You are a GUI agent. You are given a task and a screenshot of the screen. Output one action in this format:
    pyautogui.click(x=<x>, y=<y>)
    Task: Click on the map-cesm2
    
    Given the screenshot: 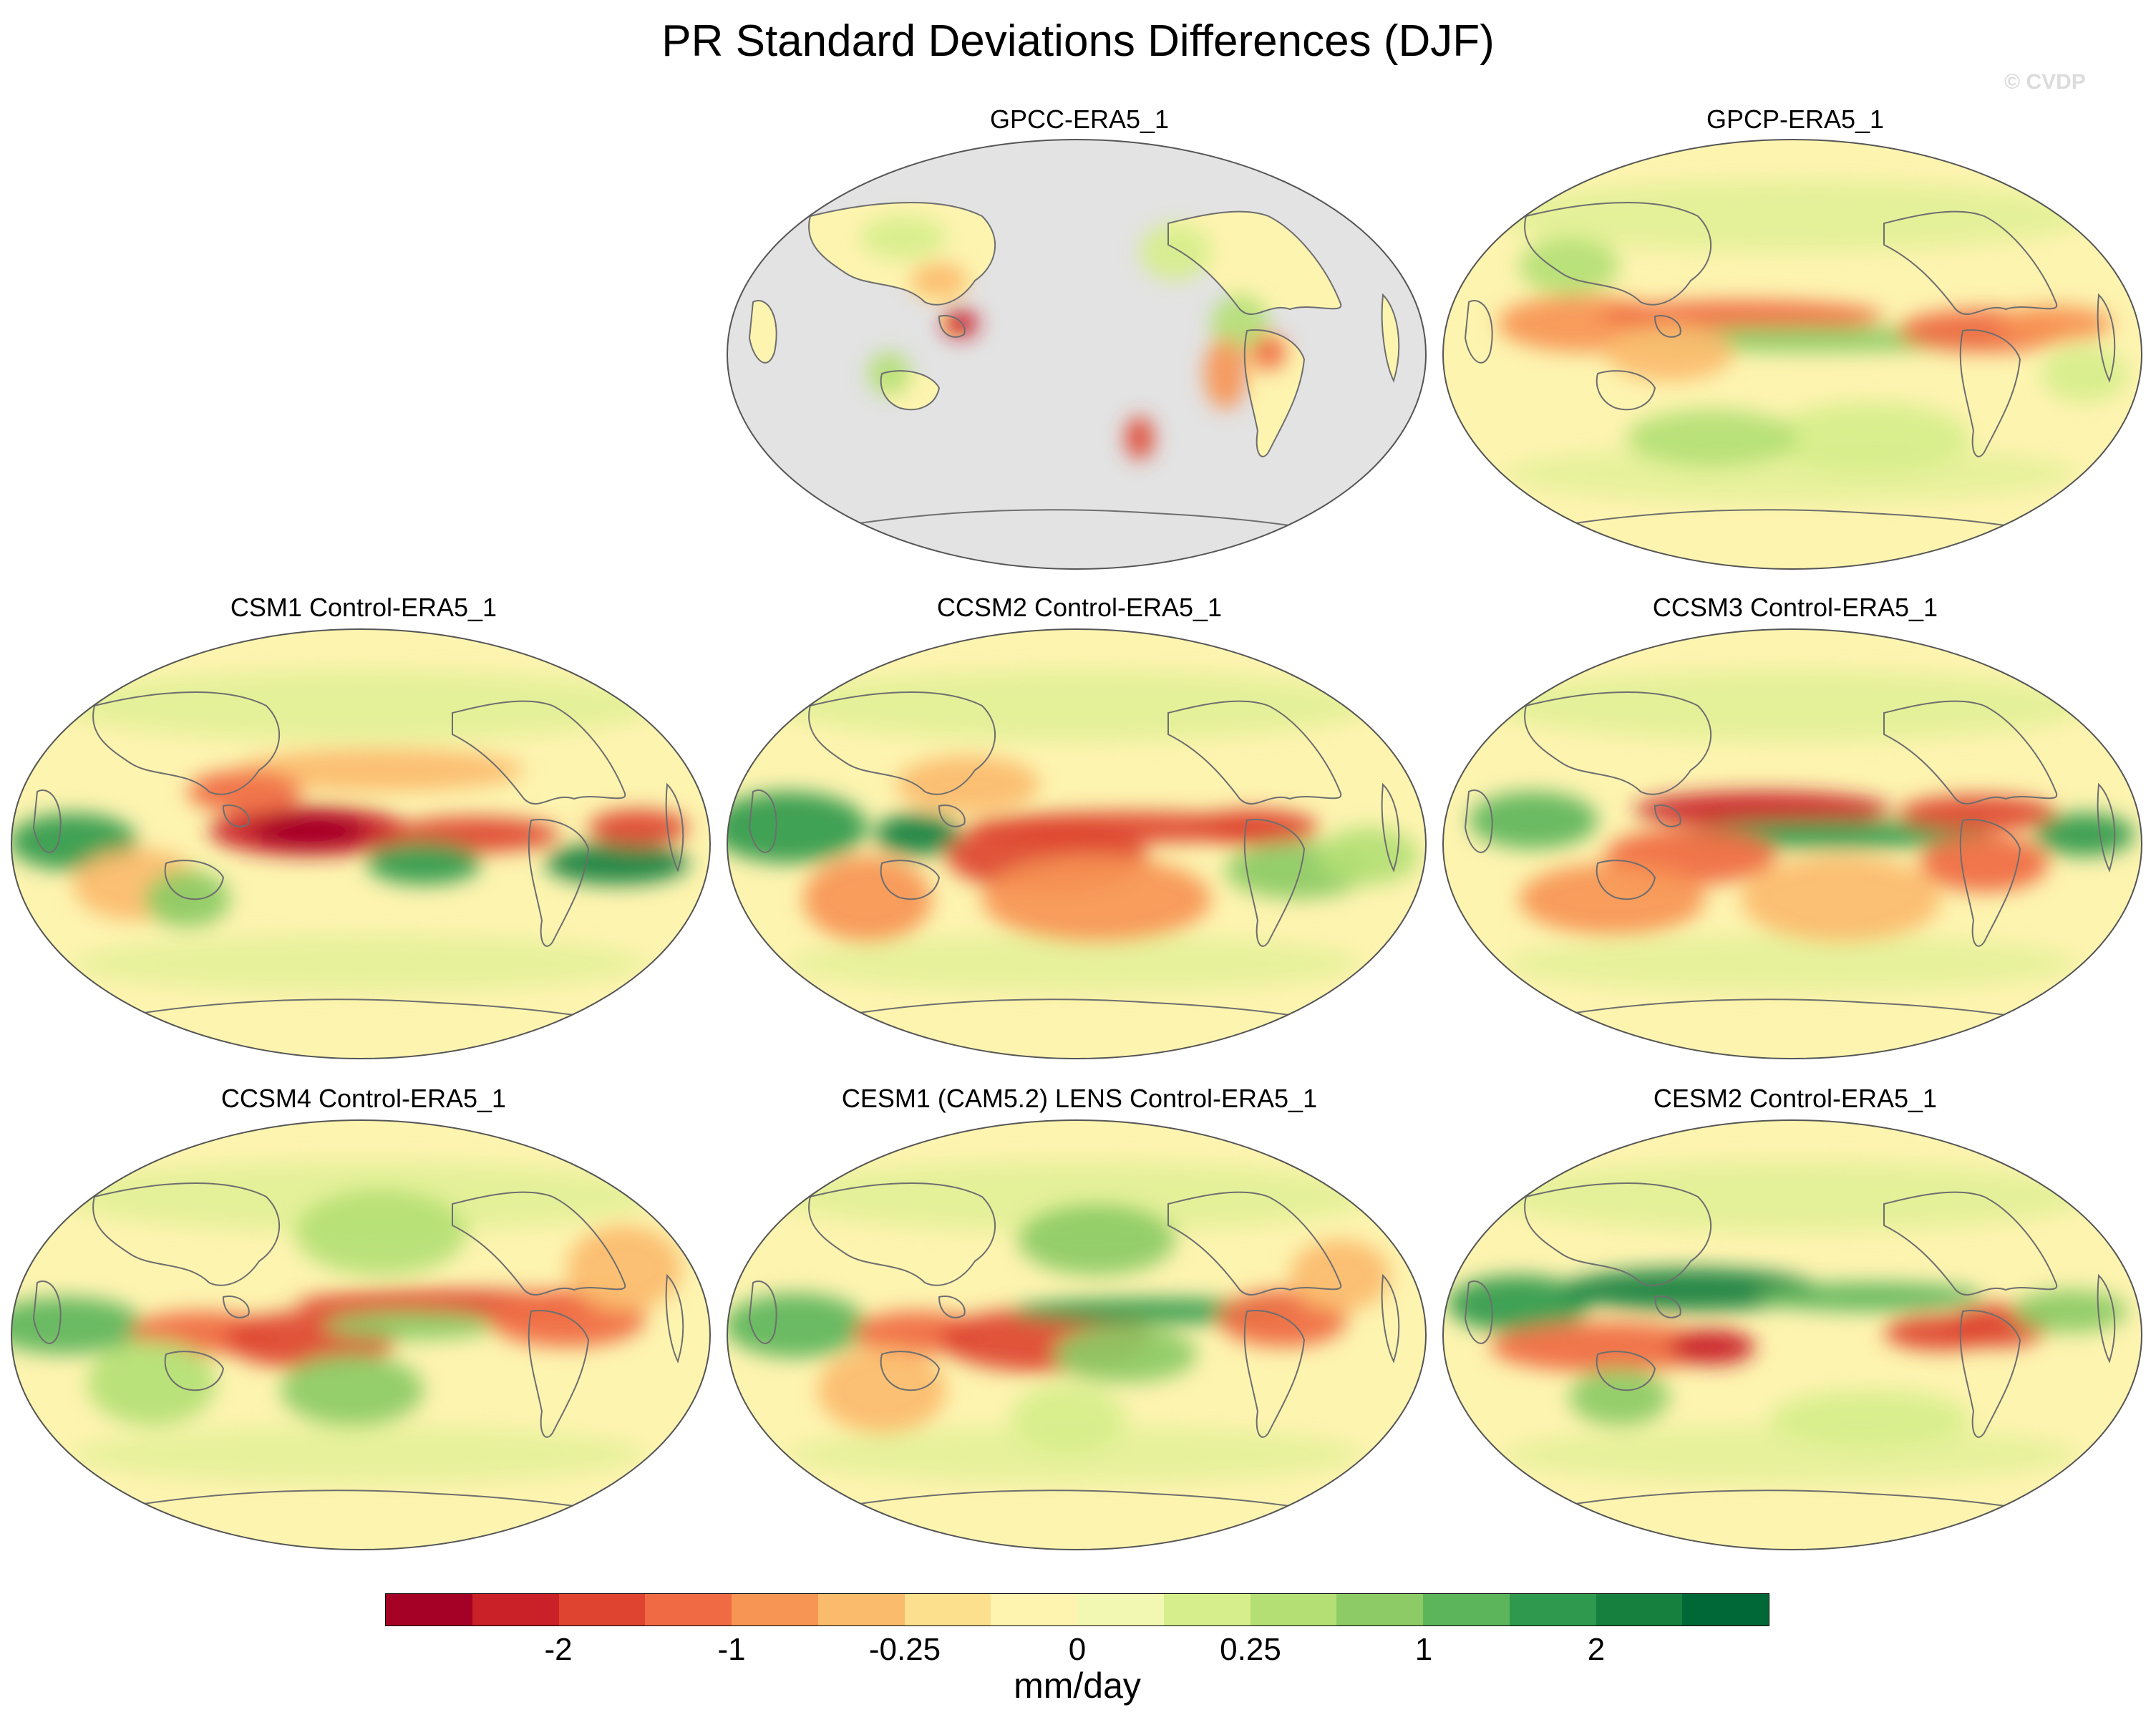 What is the action you would take?
    pyautogui.click(x=1792, y=1334)
    